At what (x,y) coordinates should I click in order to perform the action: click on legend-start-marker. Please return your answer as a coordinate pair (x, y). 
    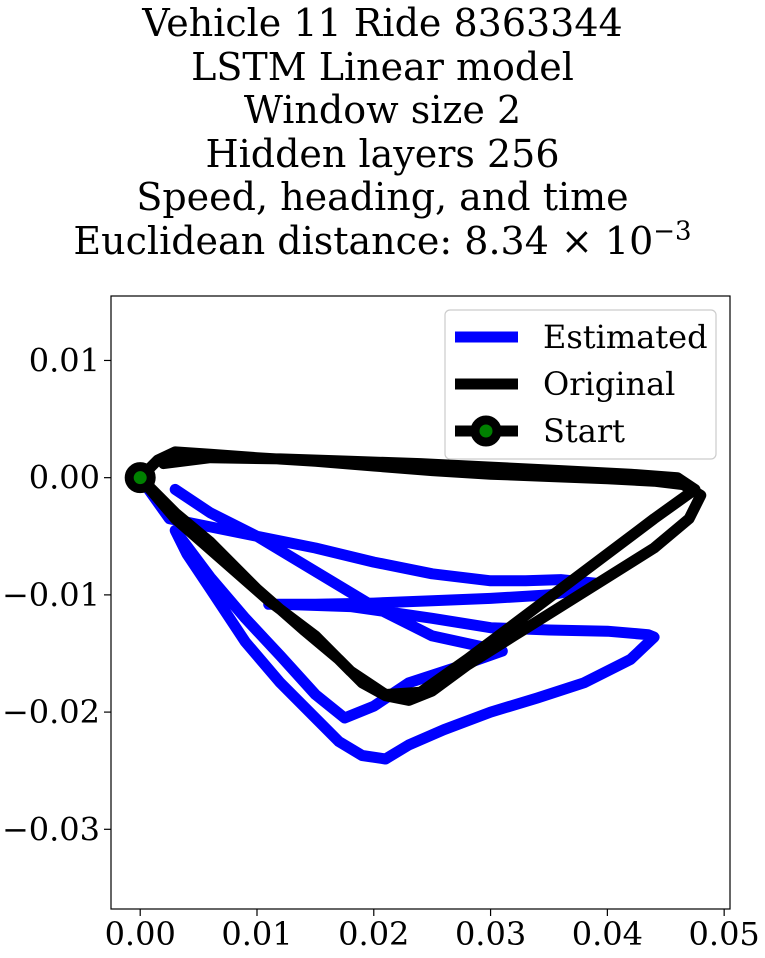
    Looking at the image, I should click on (486, 431).